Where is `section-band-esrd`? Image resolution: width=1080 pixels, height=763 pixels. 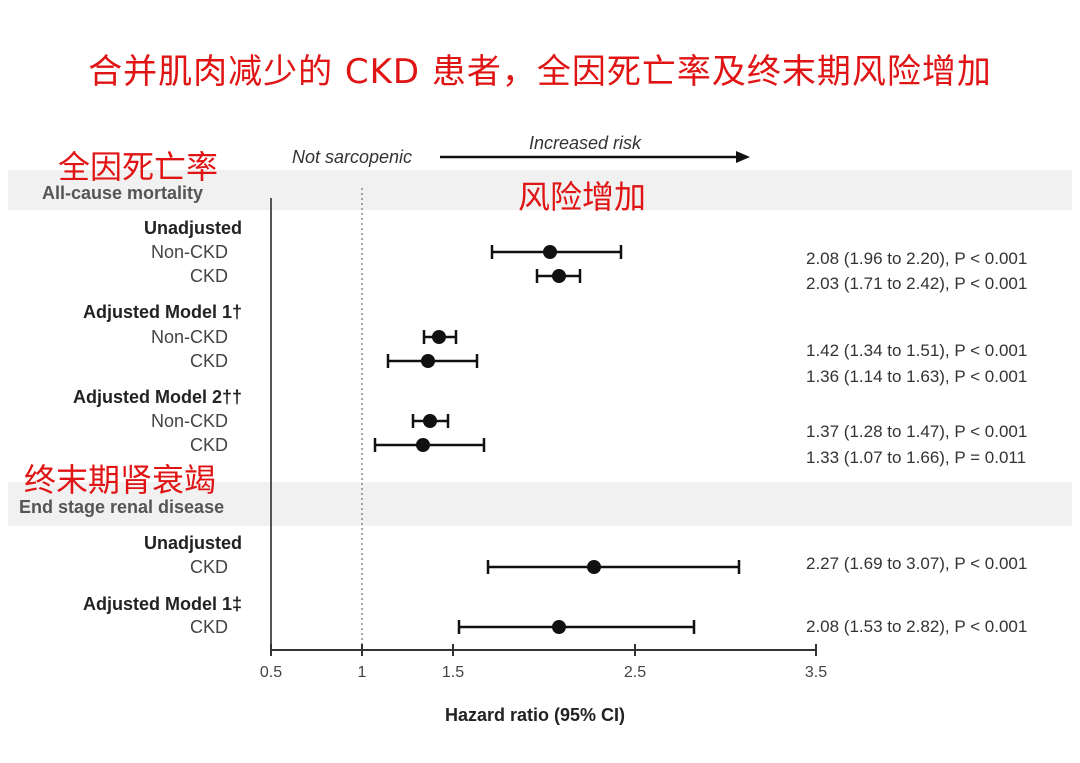 section-band-esrd is located at coordinates (540, 504).